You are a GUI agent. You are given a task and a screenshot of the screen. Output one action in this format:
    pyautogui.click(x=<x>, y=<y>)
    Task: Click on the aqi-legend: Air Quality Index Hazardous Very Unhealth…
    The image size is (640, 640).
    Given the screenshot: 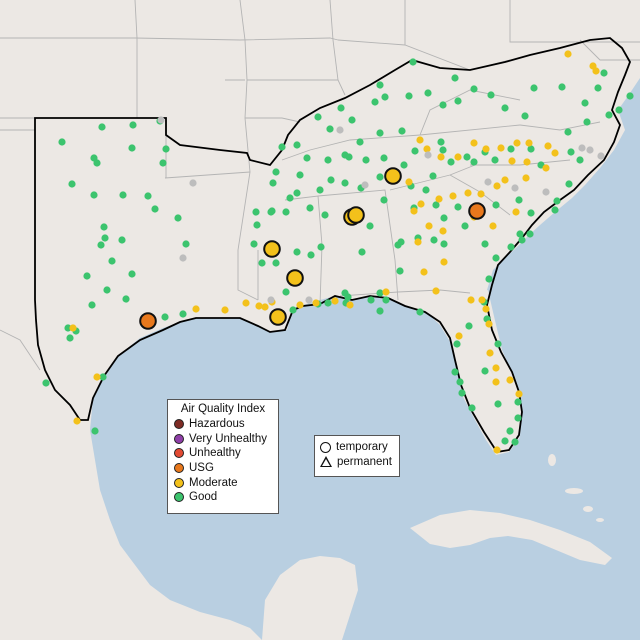 What is the action you would take?
    pyautogui.click(x=223, y=456)
    